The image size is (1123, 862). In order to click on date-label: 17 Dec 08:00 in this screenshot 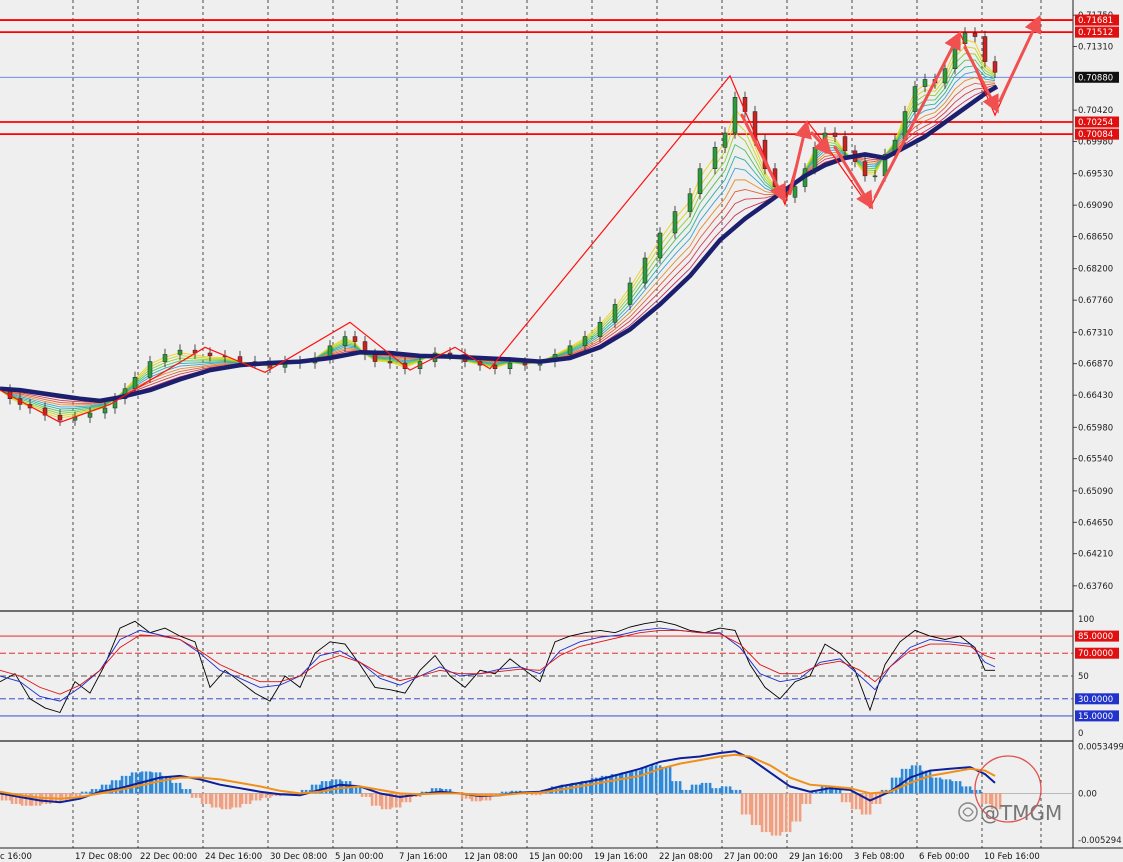, I will do `click(103, 857)`.